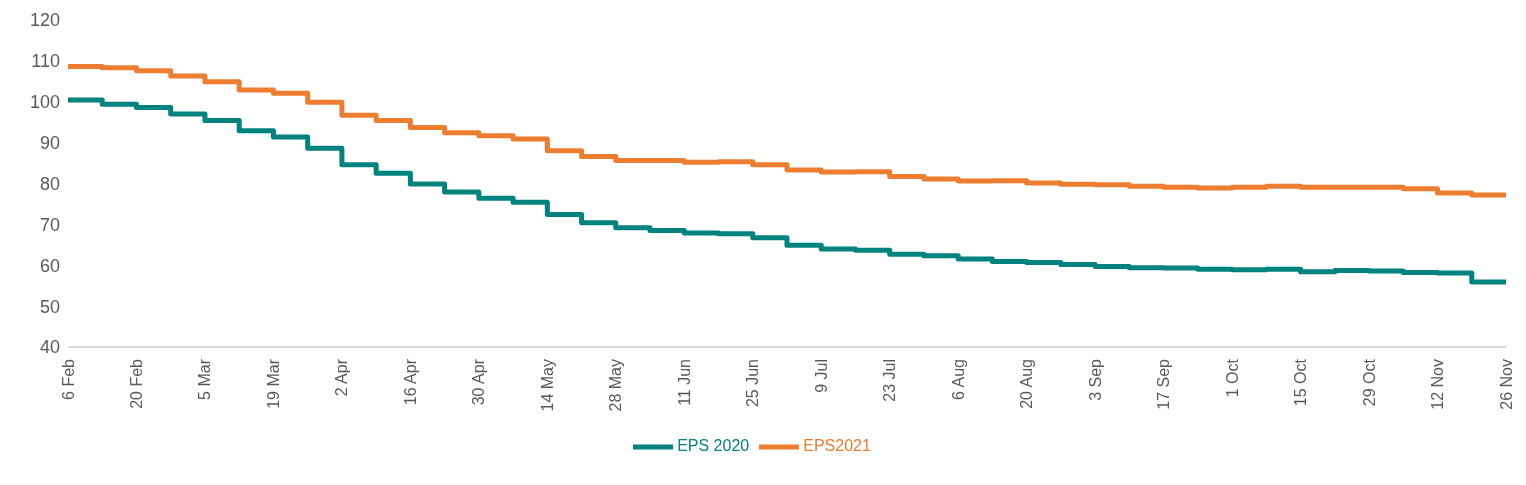 The height and width of the screenshot is (485, 1526). What do you see at coordinates (273, 383) in the screenshot?
I see `x-tick-label: 19 Mar` at bounding box center [273, 383].